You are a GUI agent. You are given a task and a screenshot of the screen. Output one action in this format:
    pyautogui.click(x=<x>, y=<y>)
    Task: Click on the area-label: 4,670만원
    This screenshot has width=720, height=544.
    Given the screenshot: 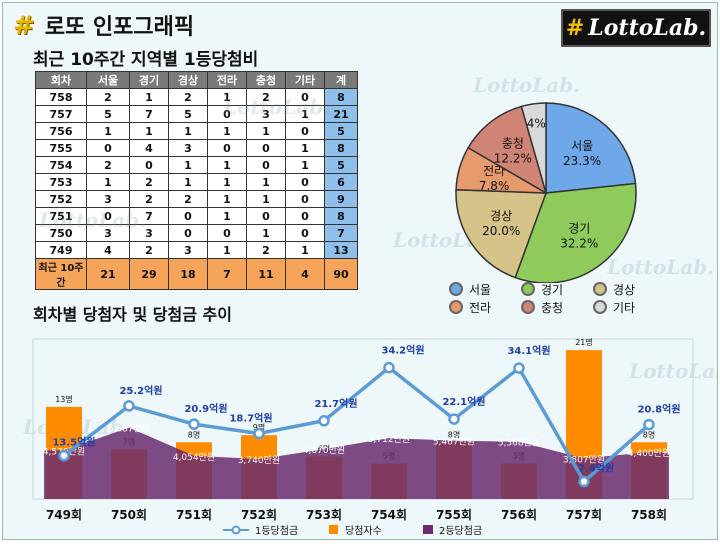 What is the action you would take?
    pyautogui.click(x=324, y=450)
    